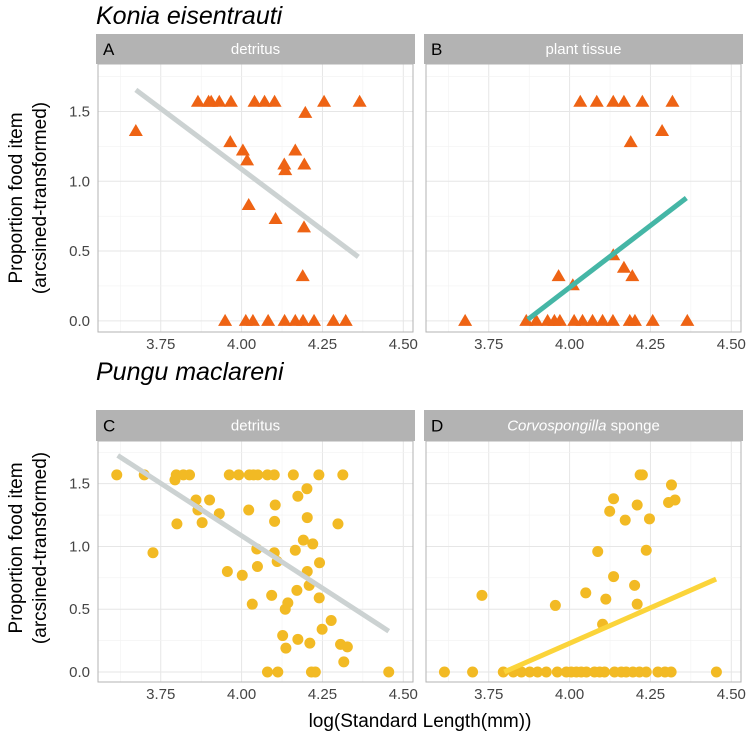  What do you see at coordinates (436, 49) in the screenshot?
I see `panel-letter: B` at bounding box center [436, 49].